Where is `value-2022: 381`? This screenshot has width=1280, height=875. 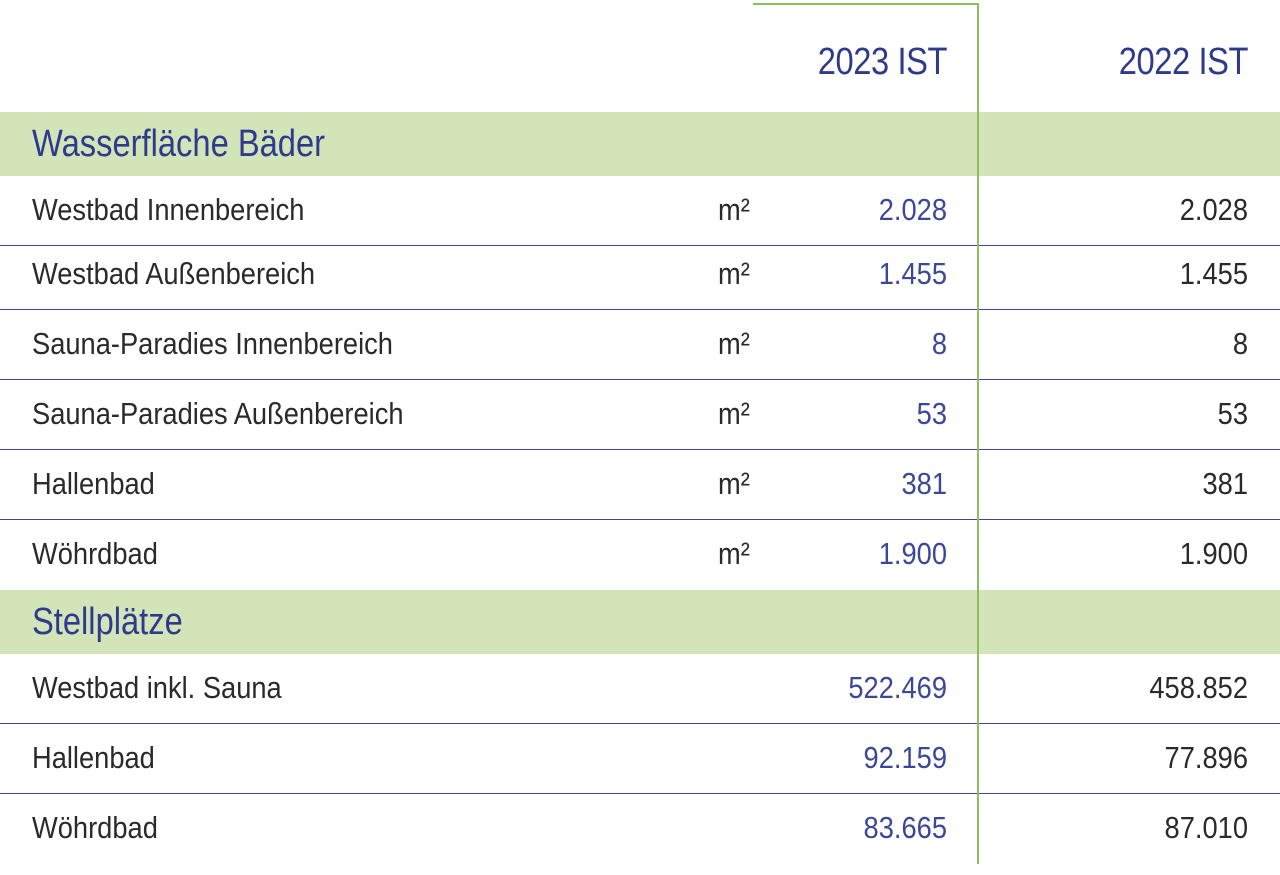 value-2022: 381 is located at coordinates (1225, 483).